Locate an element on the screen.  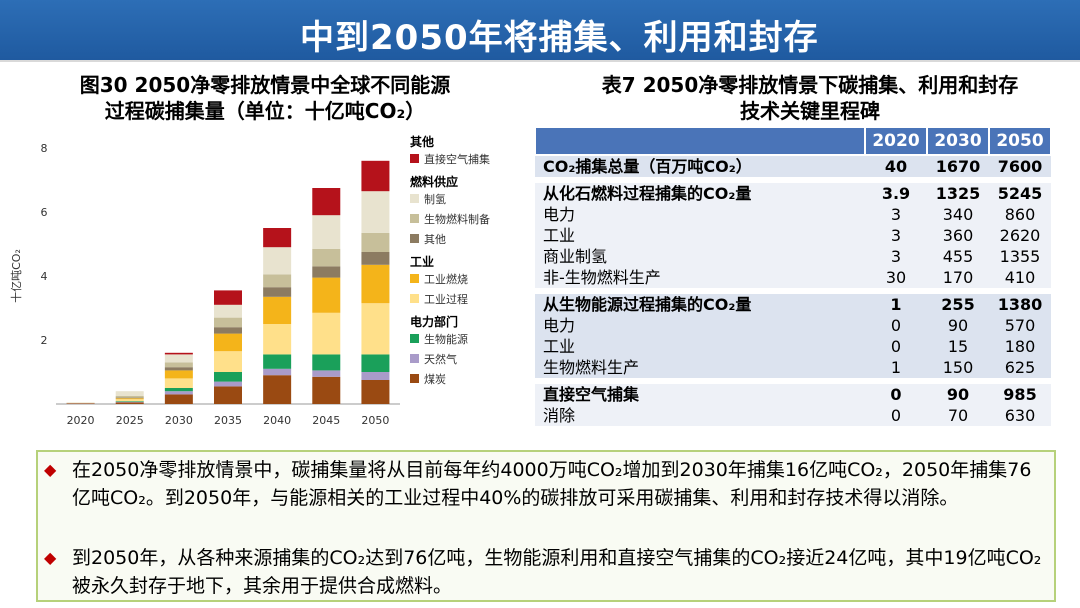
row-value: 1 is located at coordinates (896, 367).